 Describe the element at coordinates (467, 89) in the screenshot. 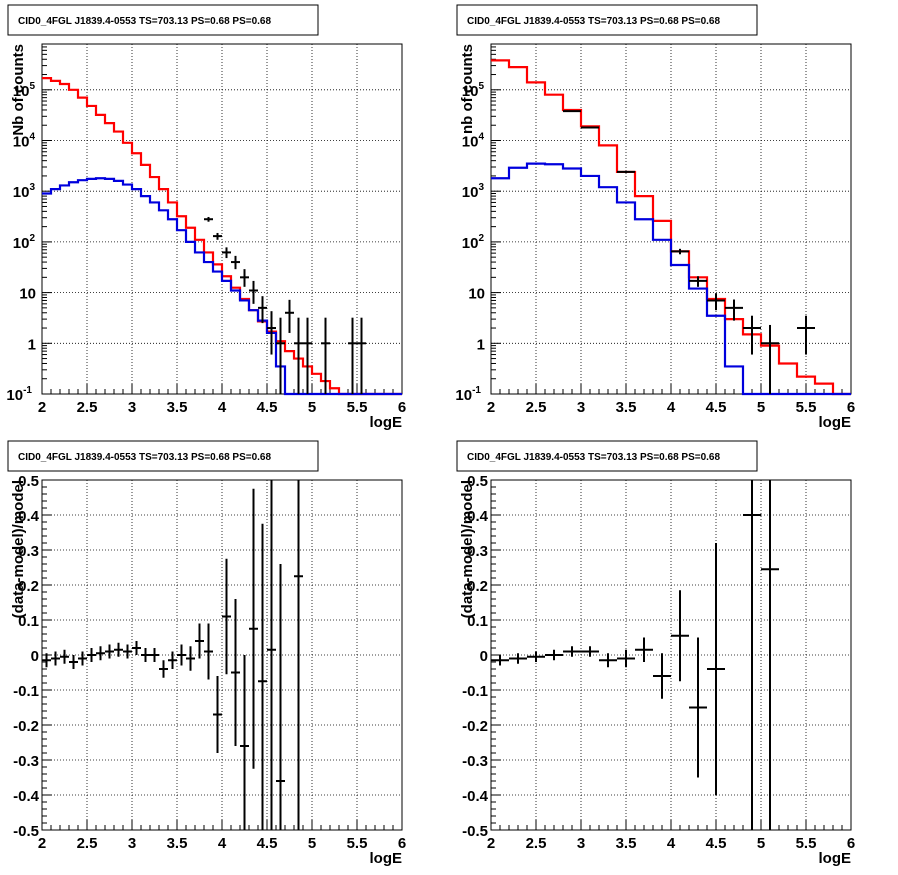

I see `y-axis-label: nb of counts` at that location.